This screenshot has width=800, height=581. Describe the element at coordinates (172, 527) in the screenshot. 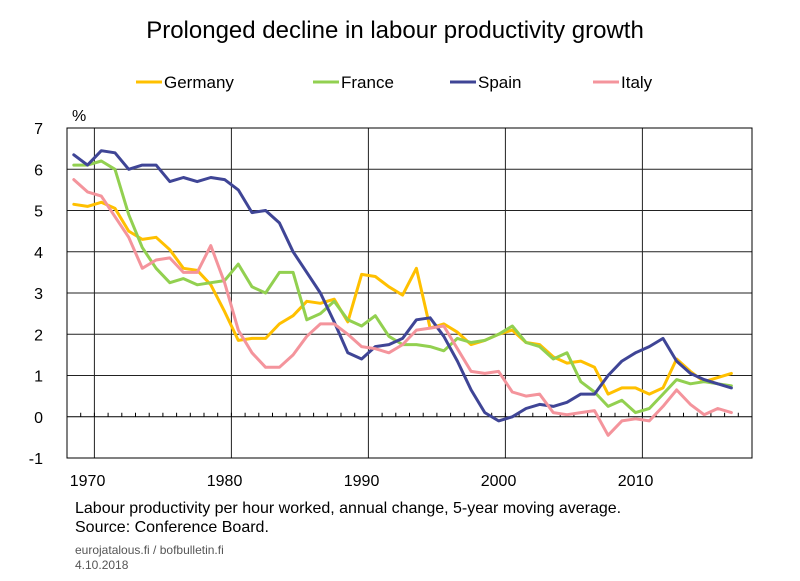

I see `footnote-source: Source: Conference Board.` at that location.